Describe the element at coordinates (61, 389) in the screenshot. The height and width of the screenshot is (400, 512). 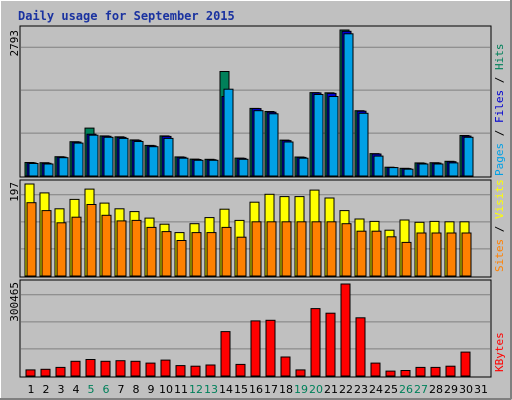
I see `day-label-3: 3` at that location.